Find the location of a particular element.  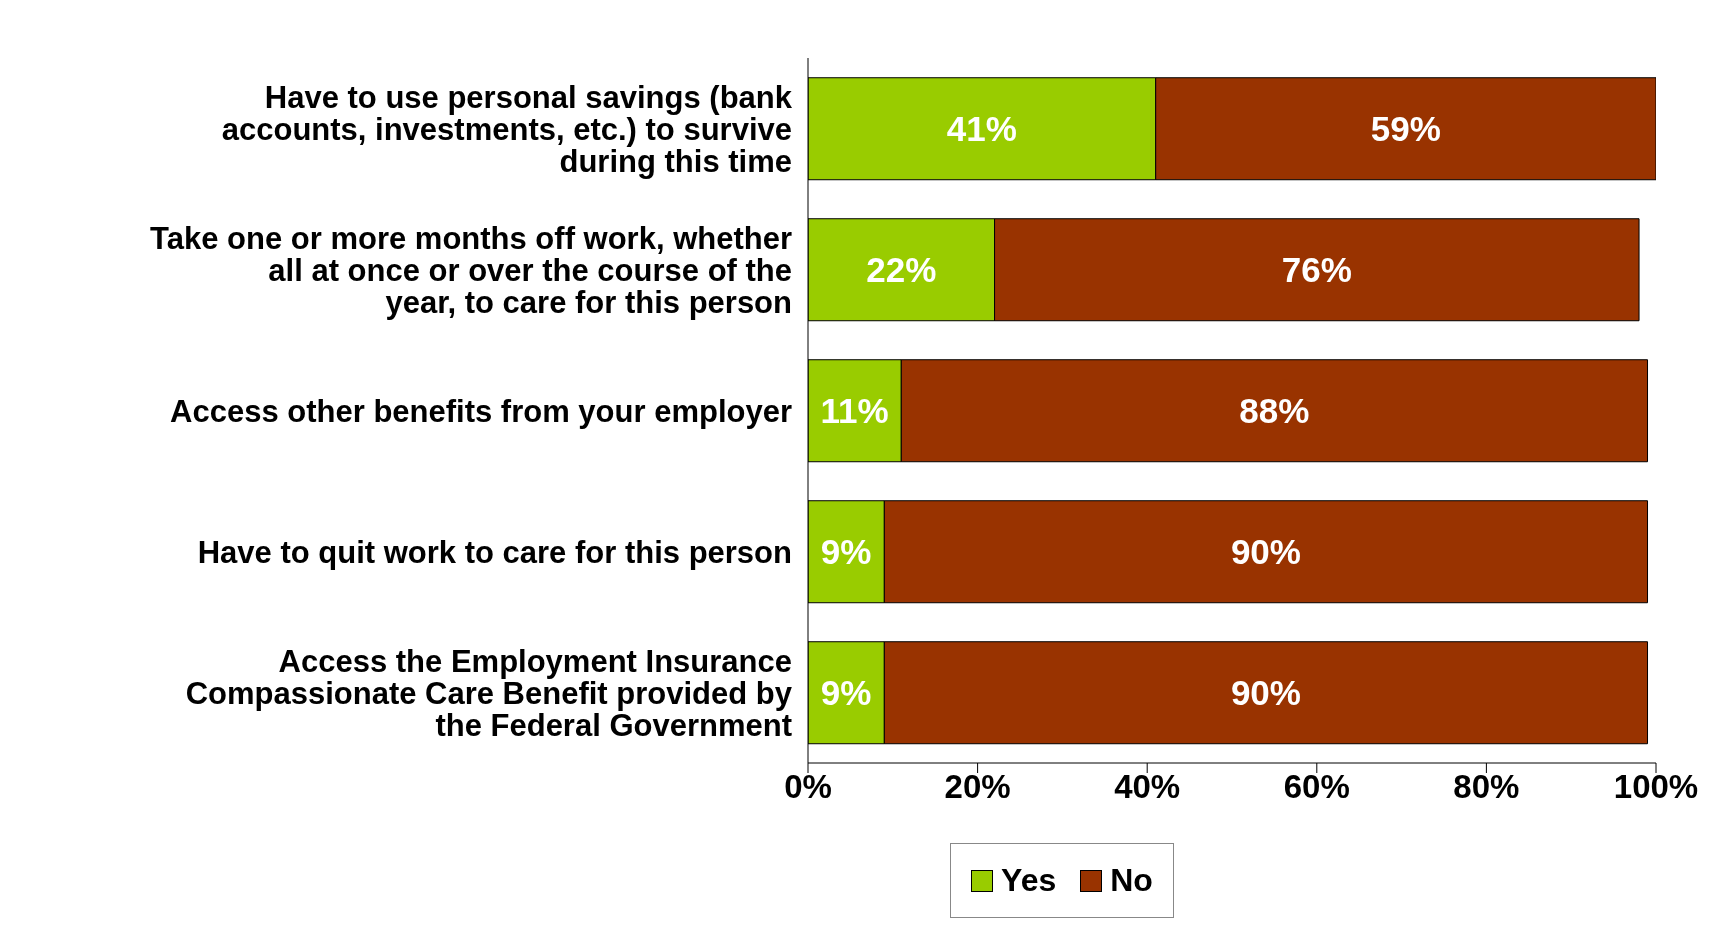

x-tick-label: 60% is located at coordinates (1316, 787).